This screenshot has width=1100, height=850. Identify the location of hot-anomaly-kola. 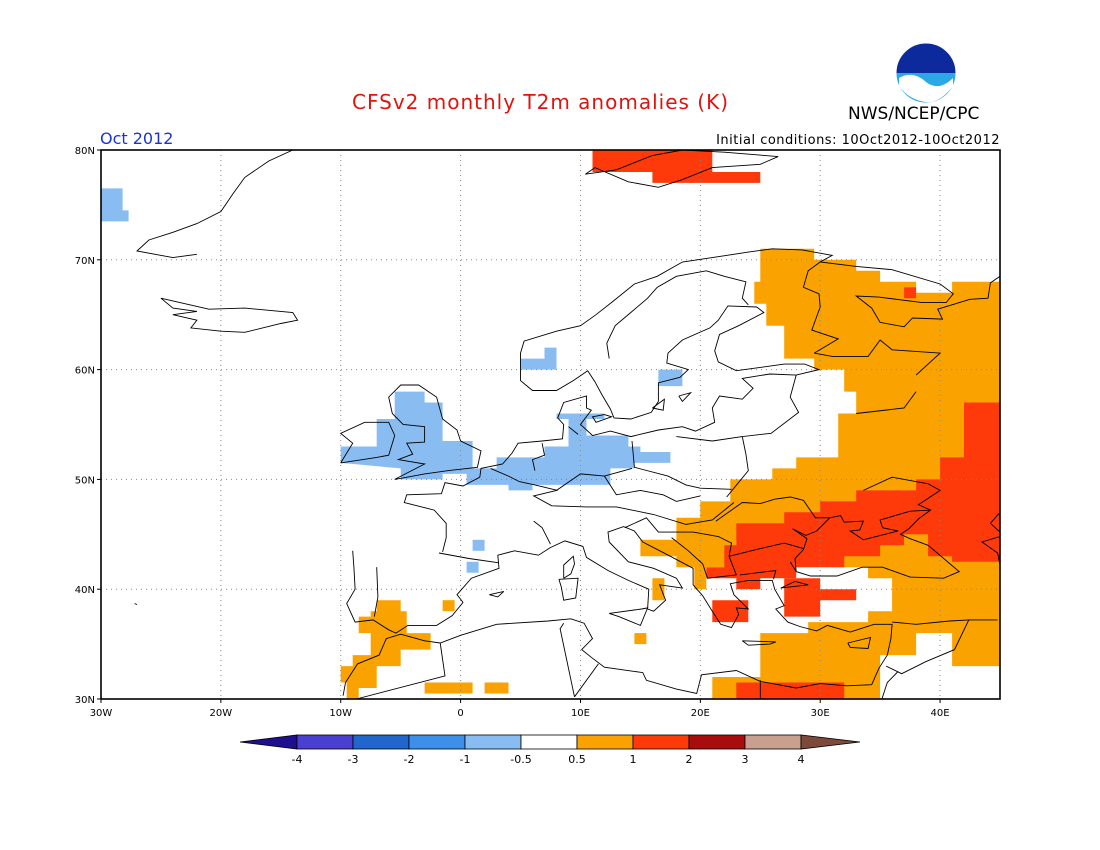
(910, 293).